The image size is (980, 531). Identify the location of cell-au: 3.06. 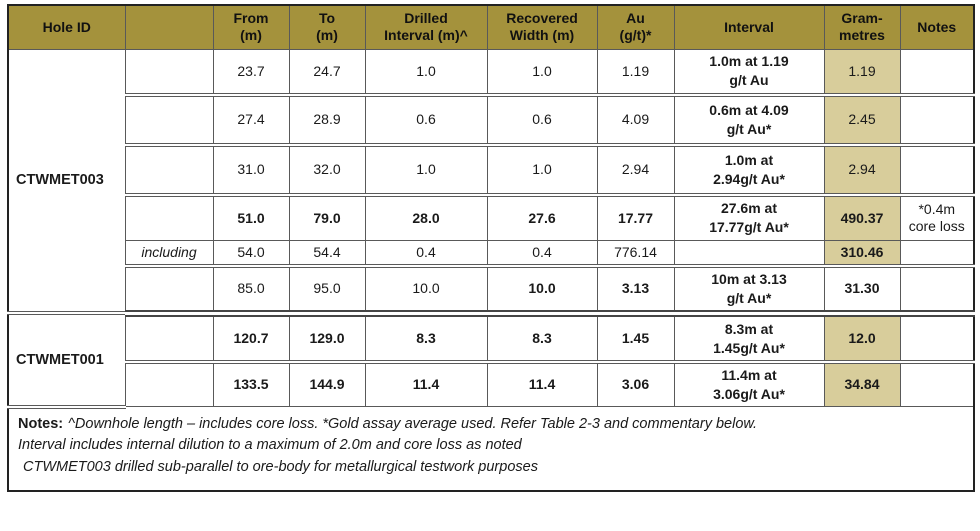
(635, 384).